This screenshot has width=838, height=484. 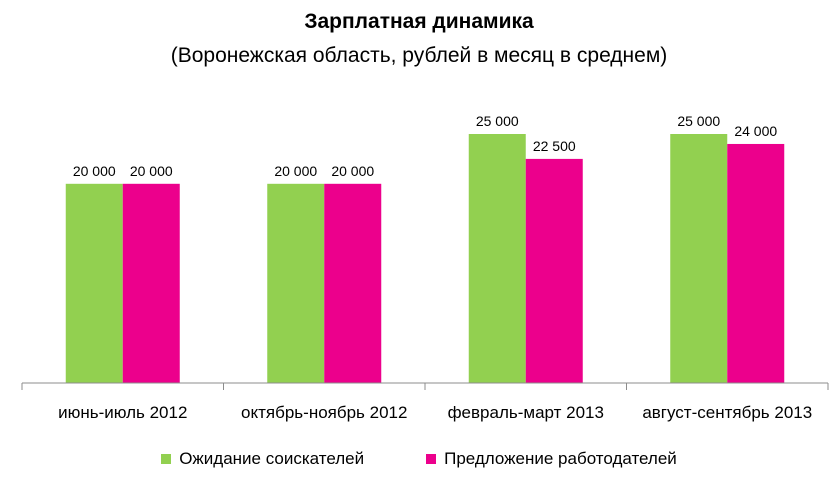 What do you see at coordinates (755, 131) in the screenshot?
I see `data-label: 24 000` at bounding box center [755, 131].